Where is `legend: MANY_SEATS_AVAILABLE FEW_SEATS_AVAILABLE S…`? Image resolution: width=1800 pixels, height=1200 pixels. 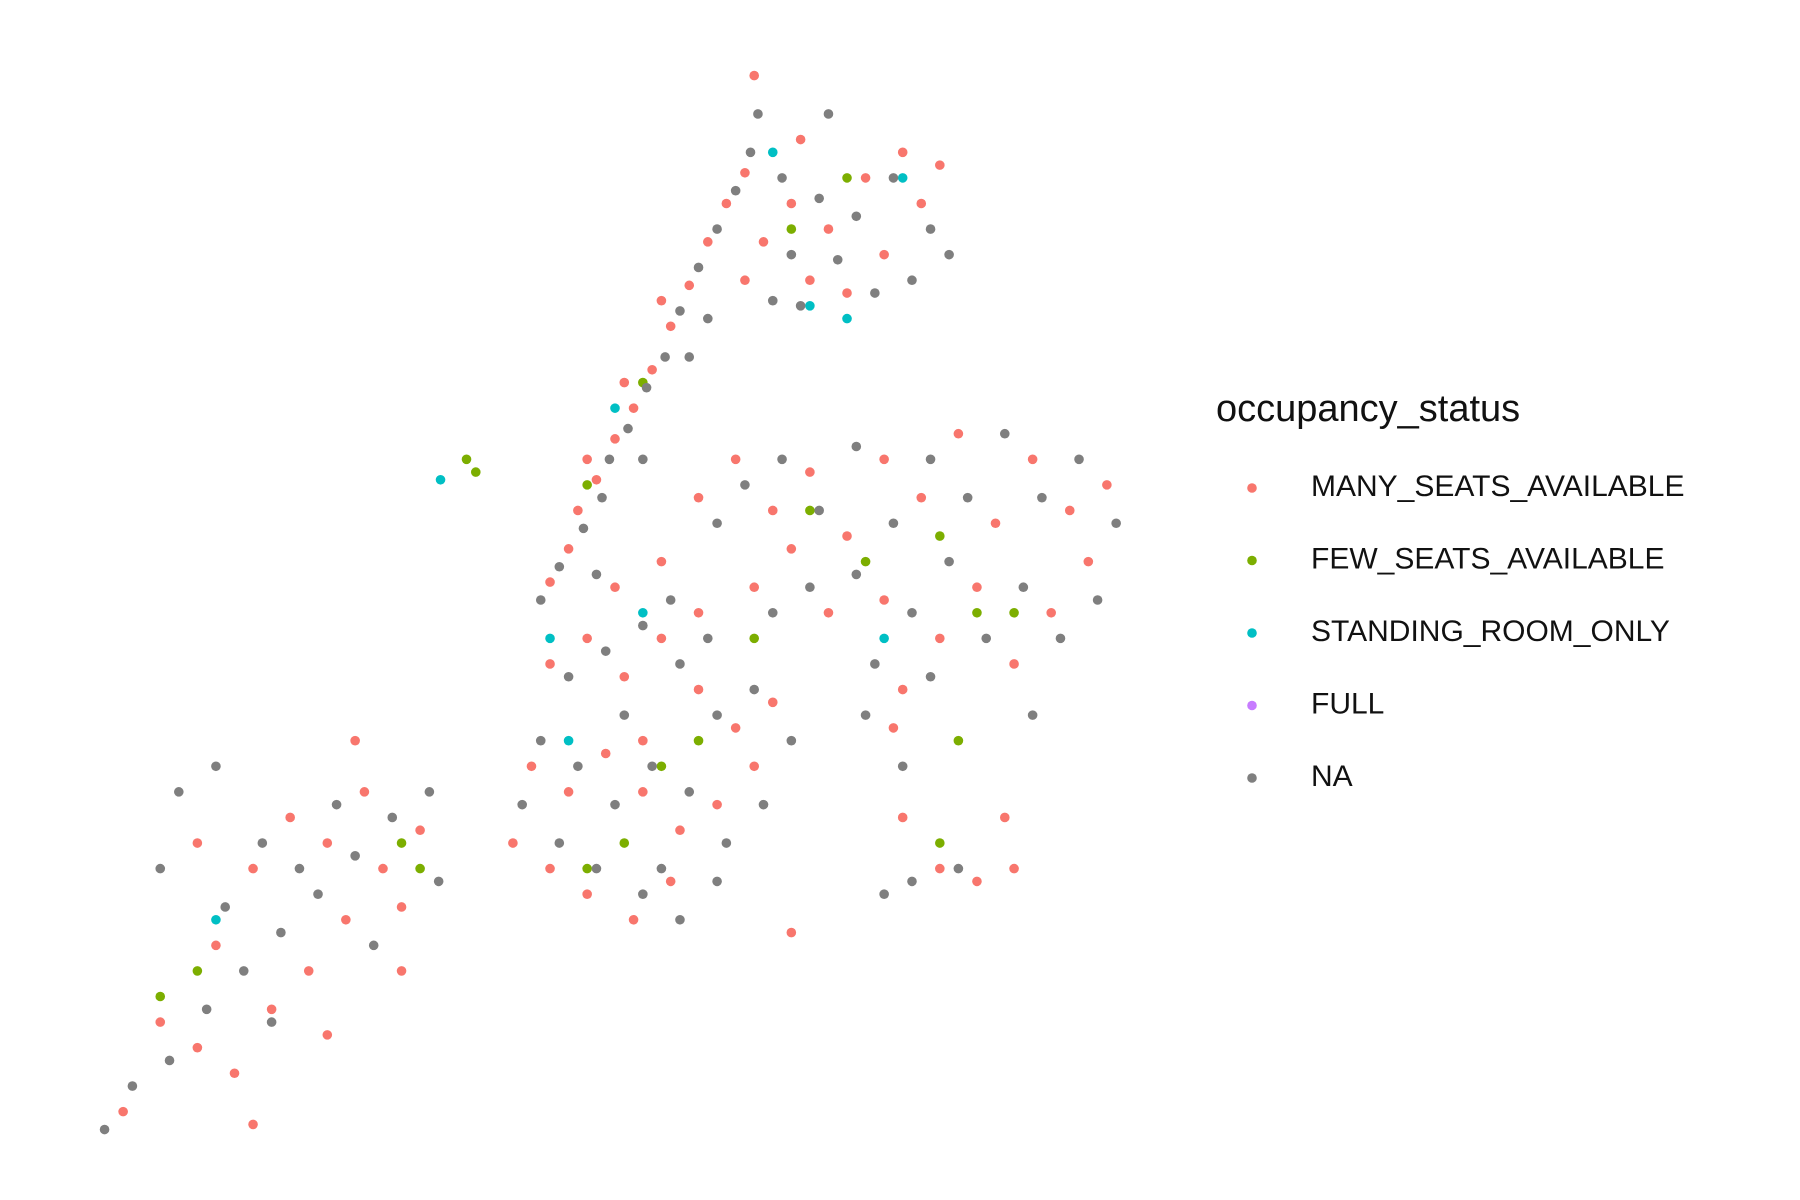 legend: MANY_SEATS_AVAILABLE FEW_SEATS_AVAILABLE S… is located at coordinates (1466, 631).